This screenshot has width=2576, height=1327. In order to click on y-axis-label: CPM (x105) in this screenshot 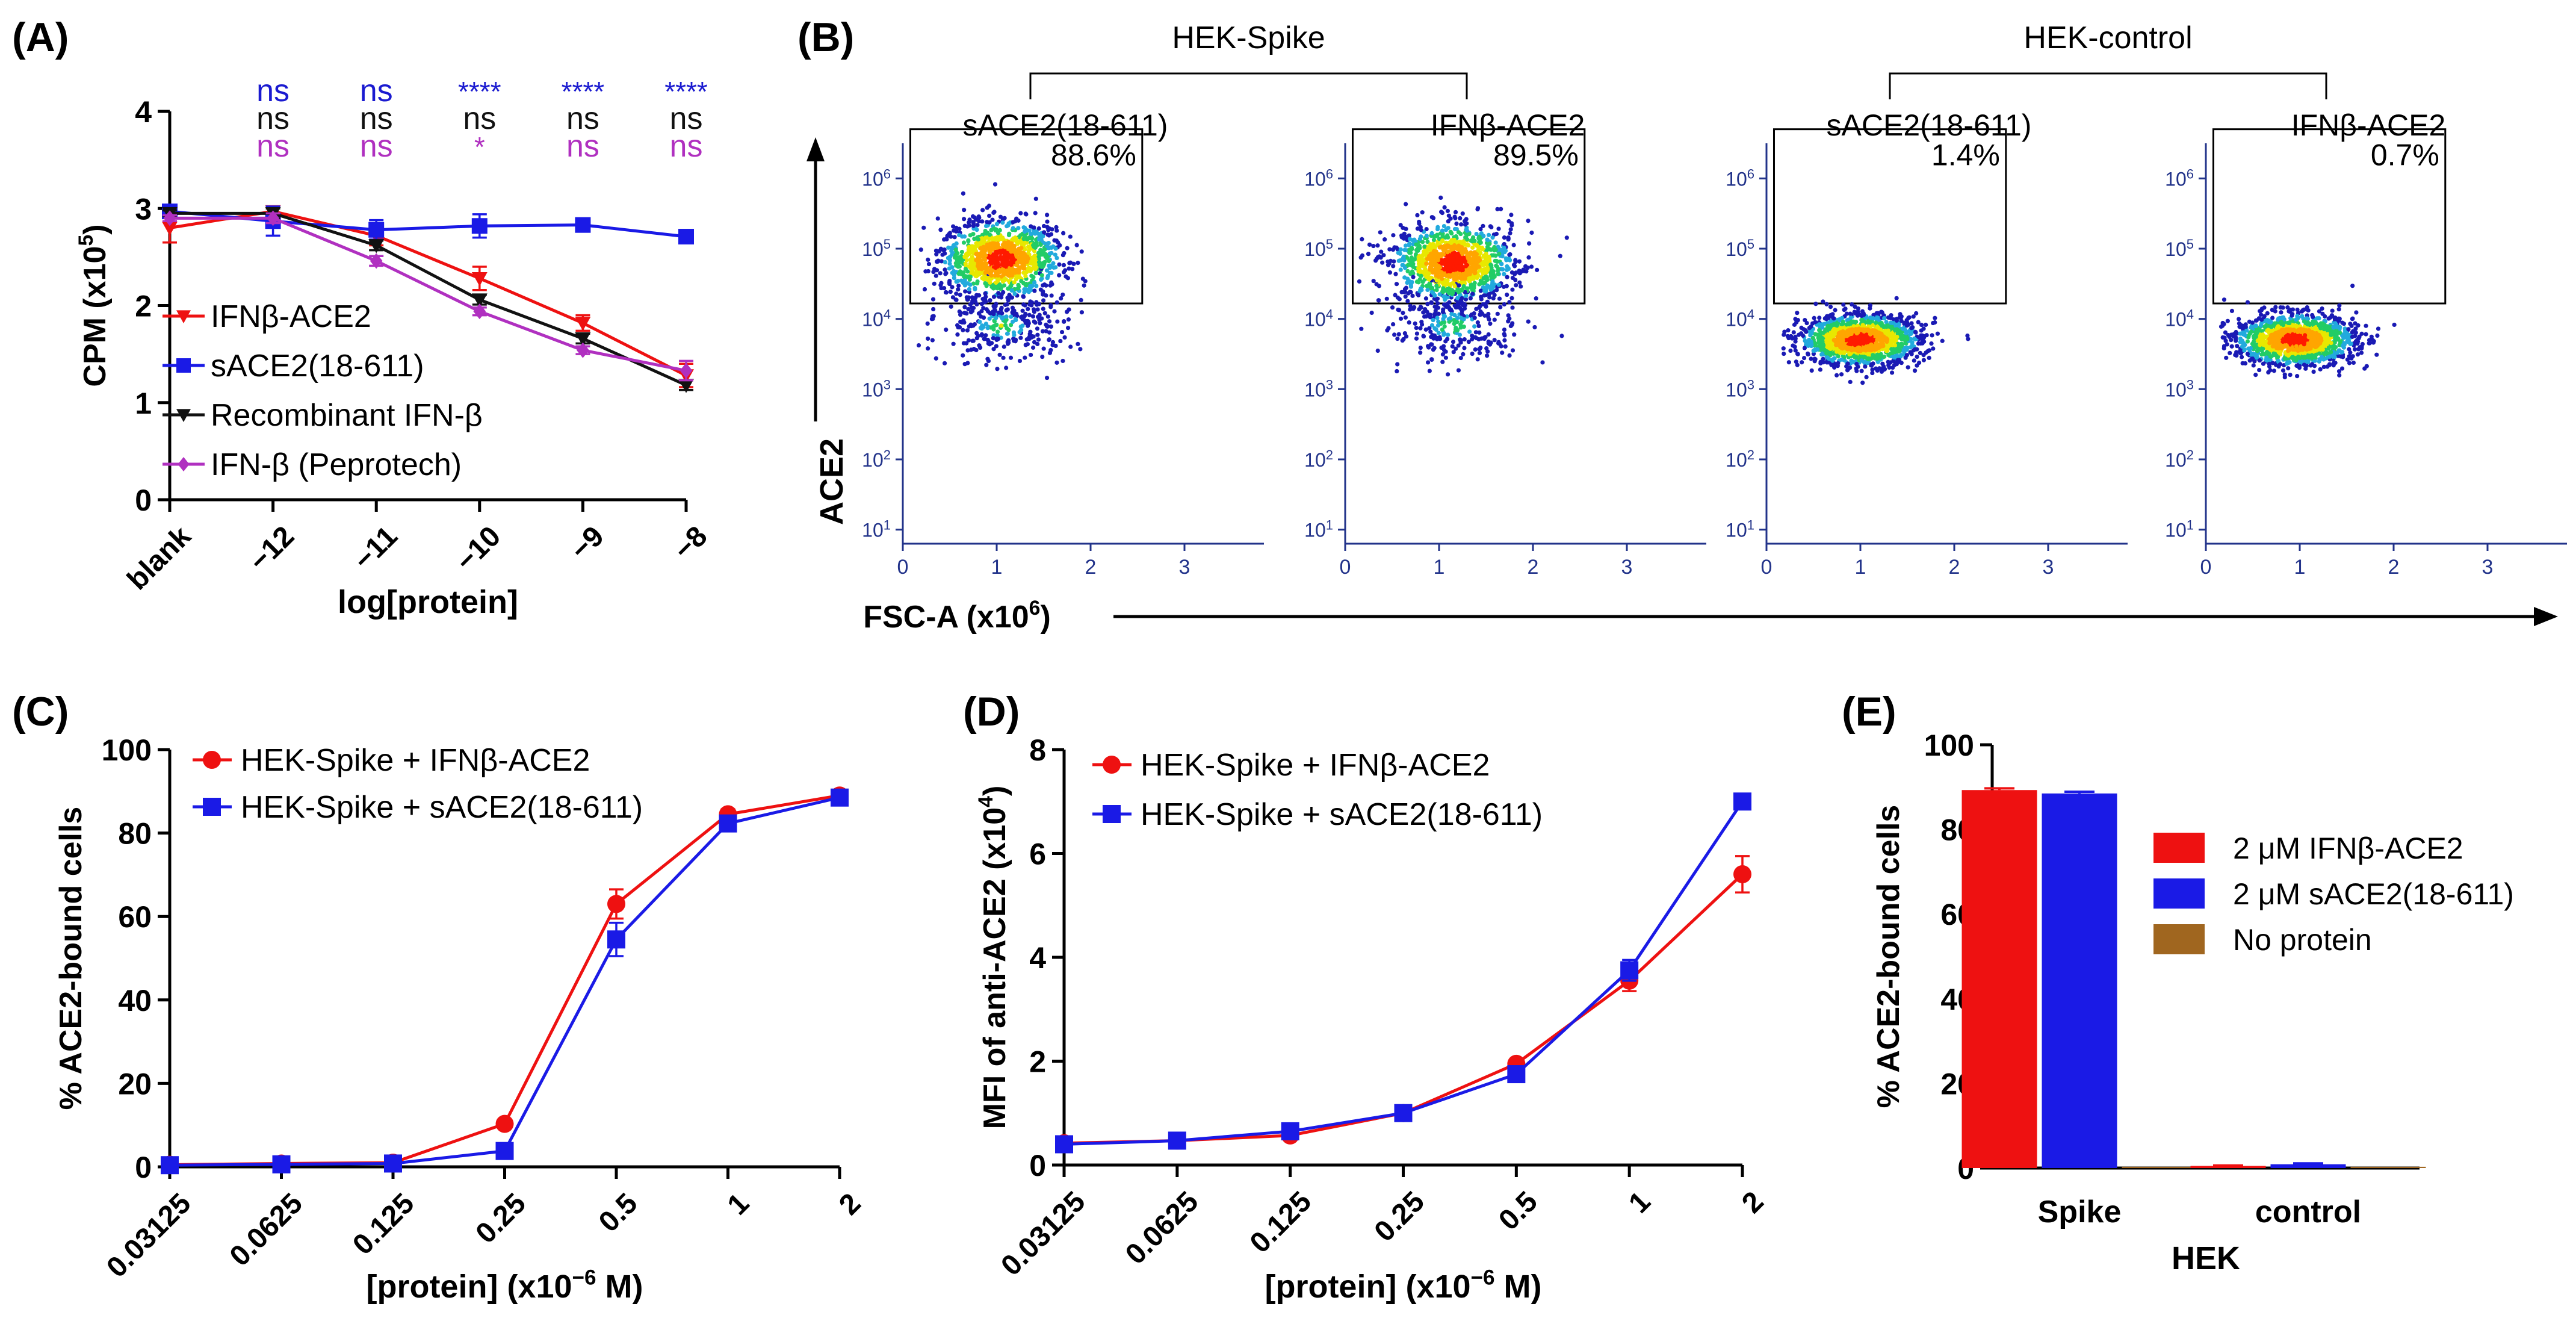, I will do `click(94, 305)`.